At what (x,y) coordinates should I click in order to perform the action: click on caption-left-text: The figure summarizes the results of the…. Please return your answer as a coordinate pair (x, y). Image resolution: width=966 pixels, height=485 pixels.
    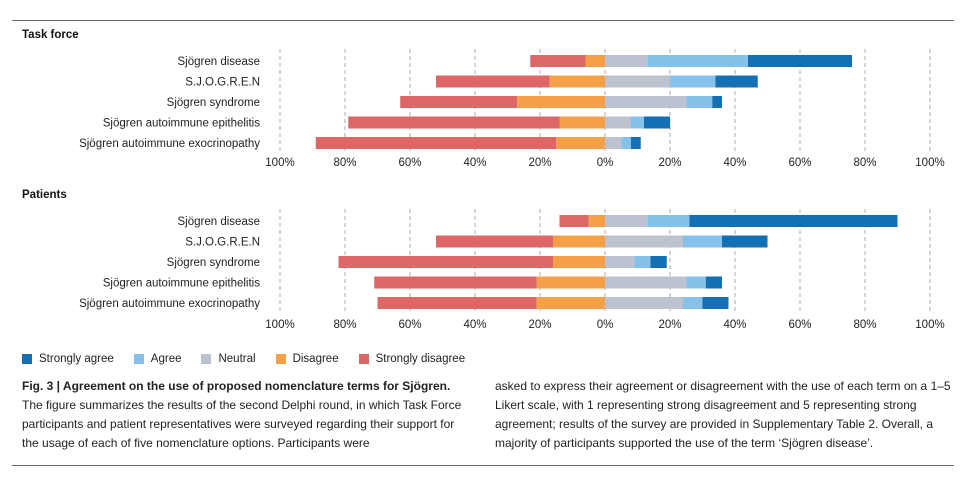
    Looking at the image, I should click on (242, 424).